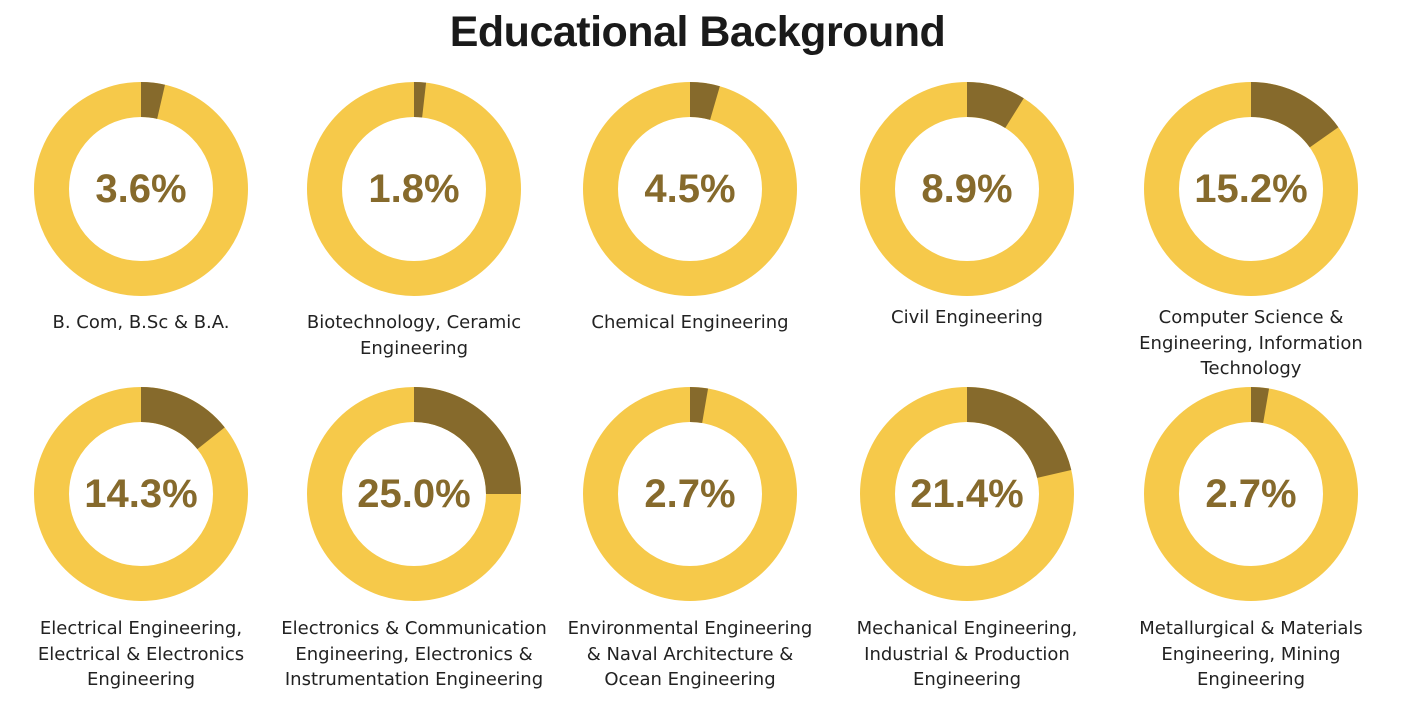 Image resolution: width=1408 pixels, height=704 pixels. I want to click on donut-chart: 15.2%, so click(1251, 189).